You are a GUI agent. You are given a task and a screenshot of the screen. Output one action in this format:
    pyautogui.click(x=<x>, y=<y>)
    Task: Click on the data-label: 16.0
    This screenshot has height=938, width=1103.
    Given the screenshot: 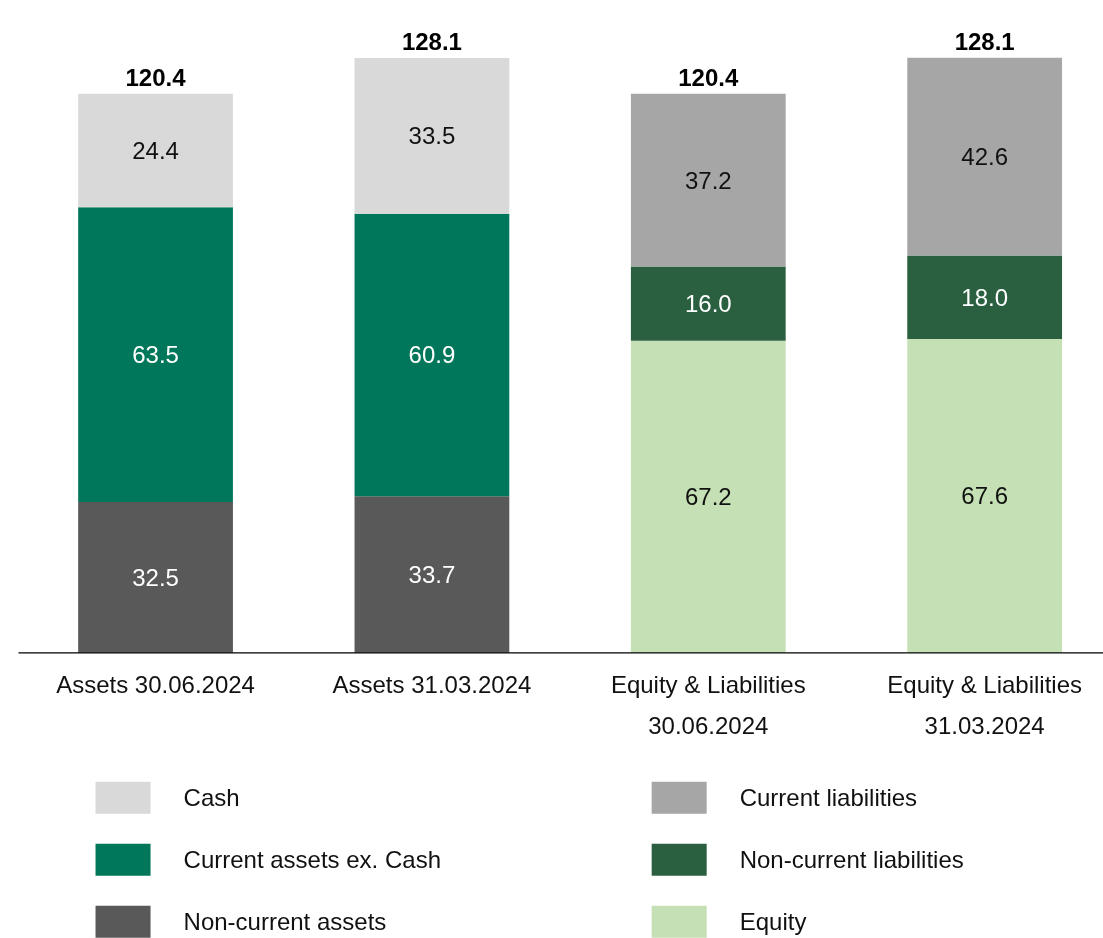 What is the action you would take?
    pyautogui.click(x=708, y=304)
    